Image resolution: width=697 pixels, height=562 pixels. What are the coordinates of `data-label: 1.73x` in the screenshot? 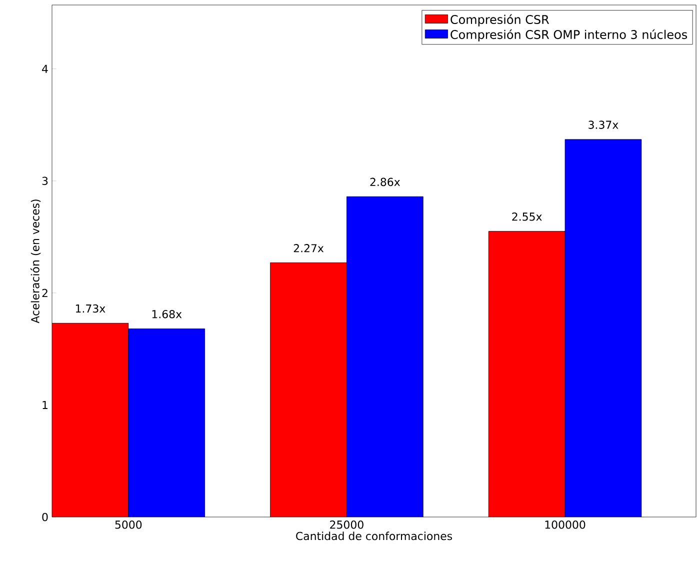 It's located at (91, 308).